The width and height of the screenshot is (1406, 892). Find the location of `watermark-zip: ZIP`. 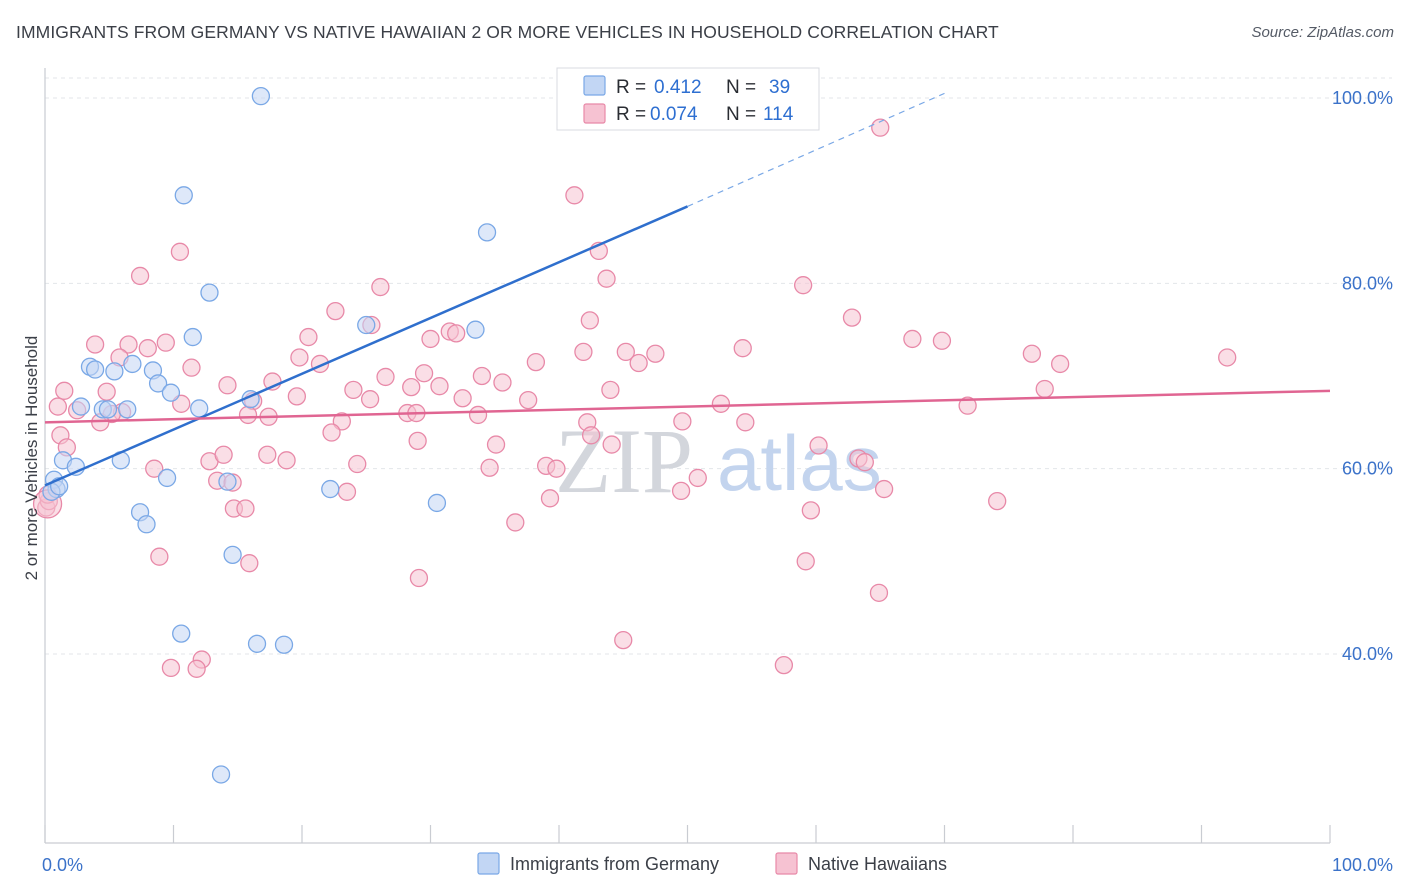

watermark-zip: ZIP is located at coordinates (624, 461).